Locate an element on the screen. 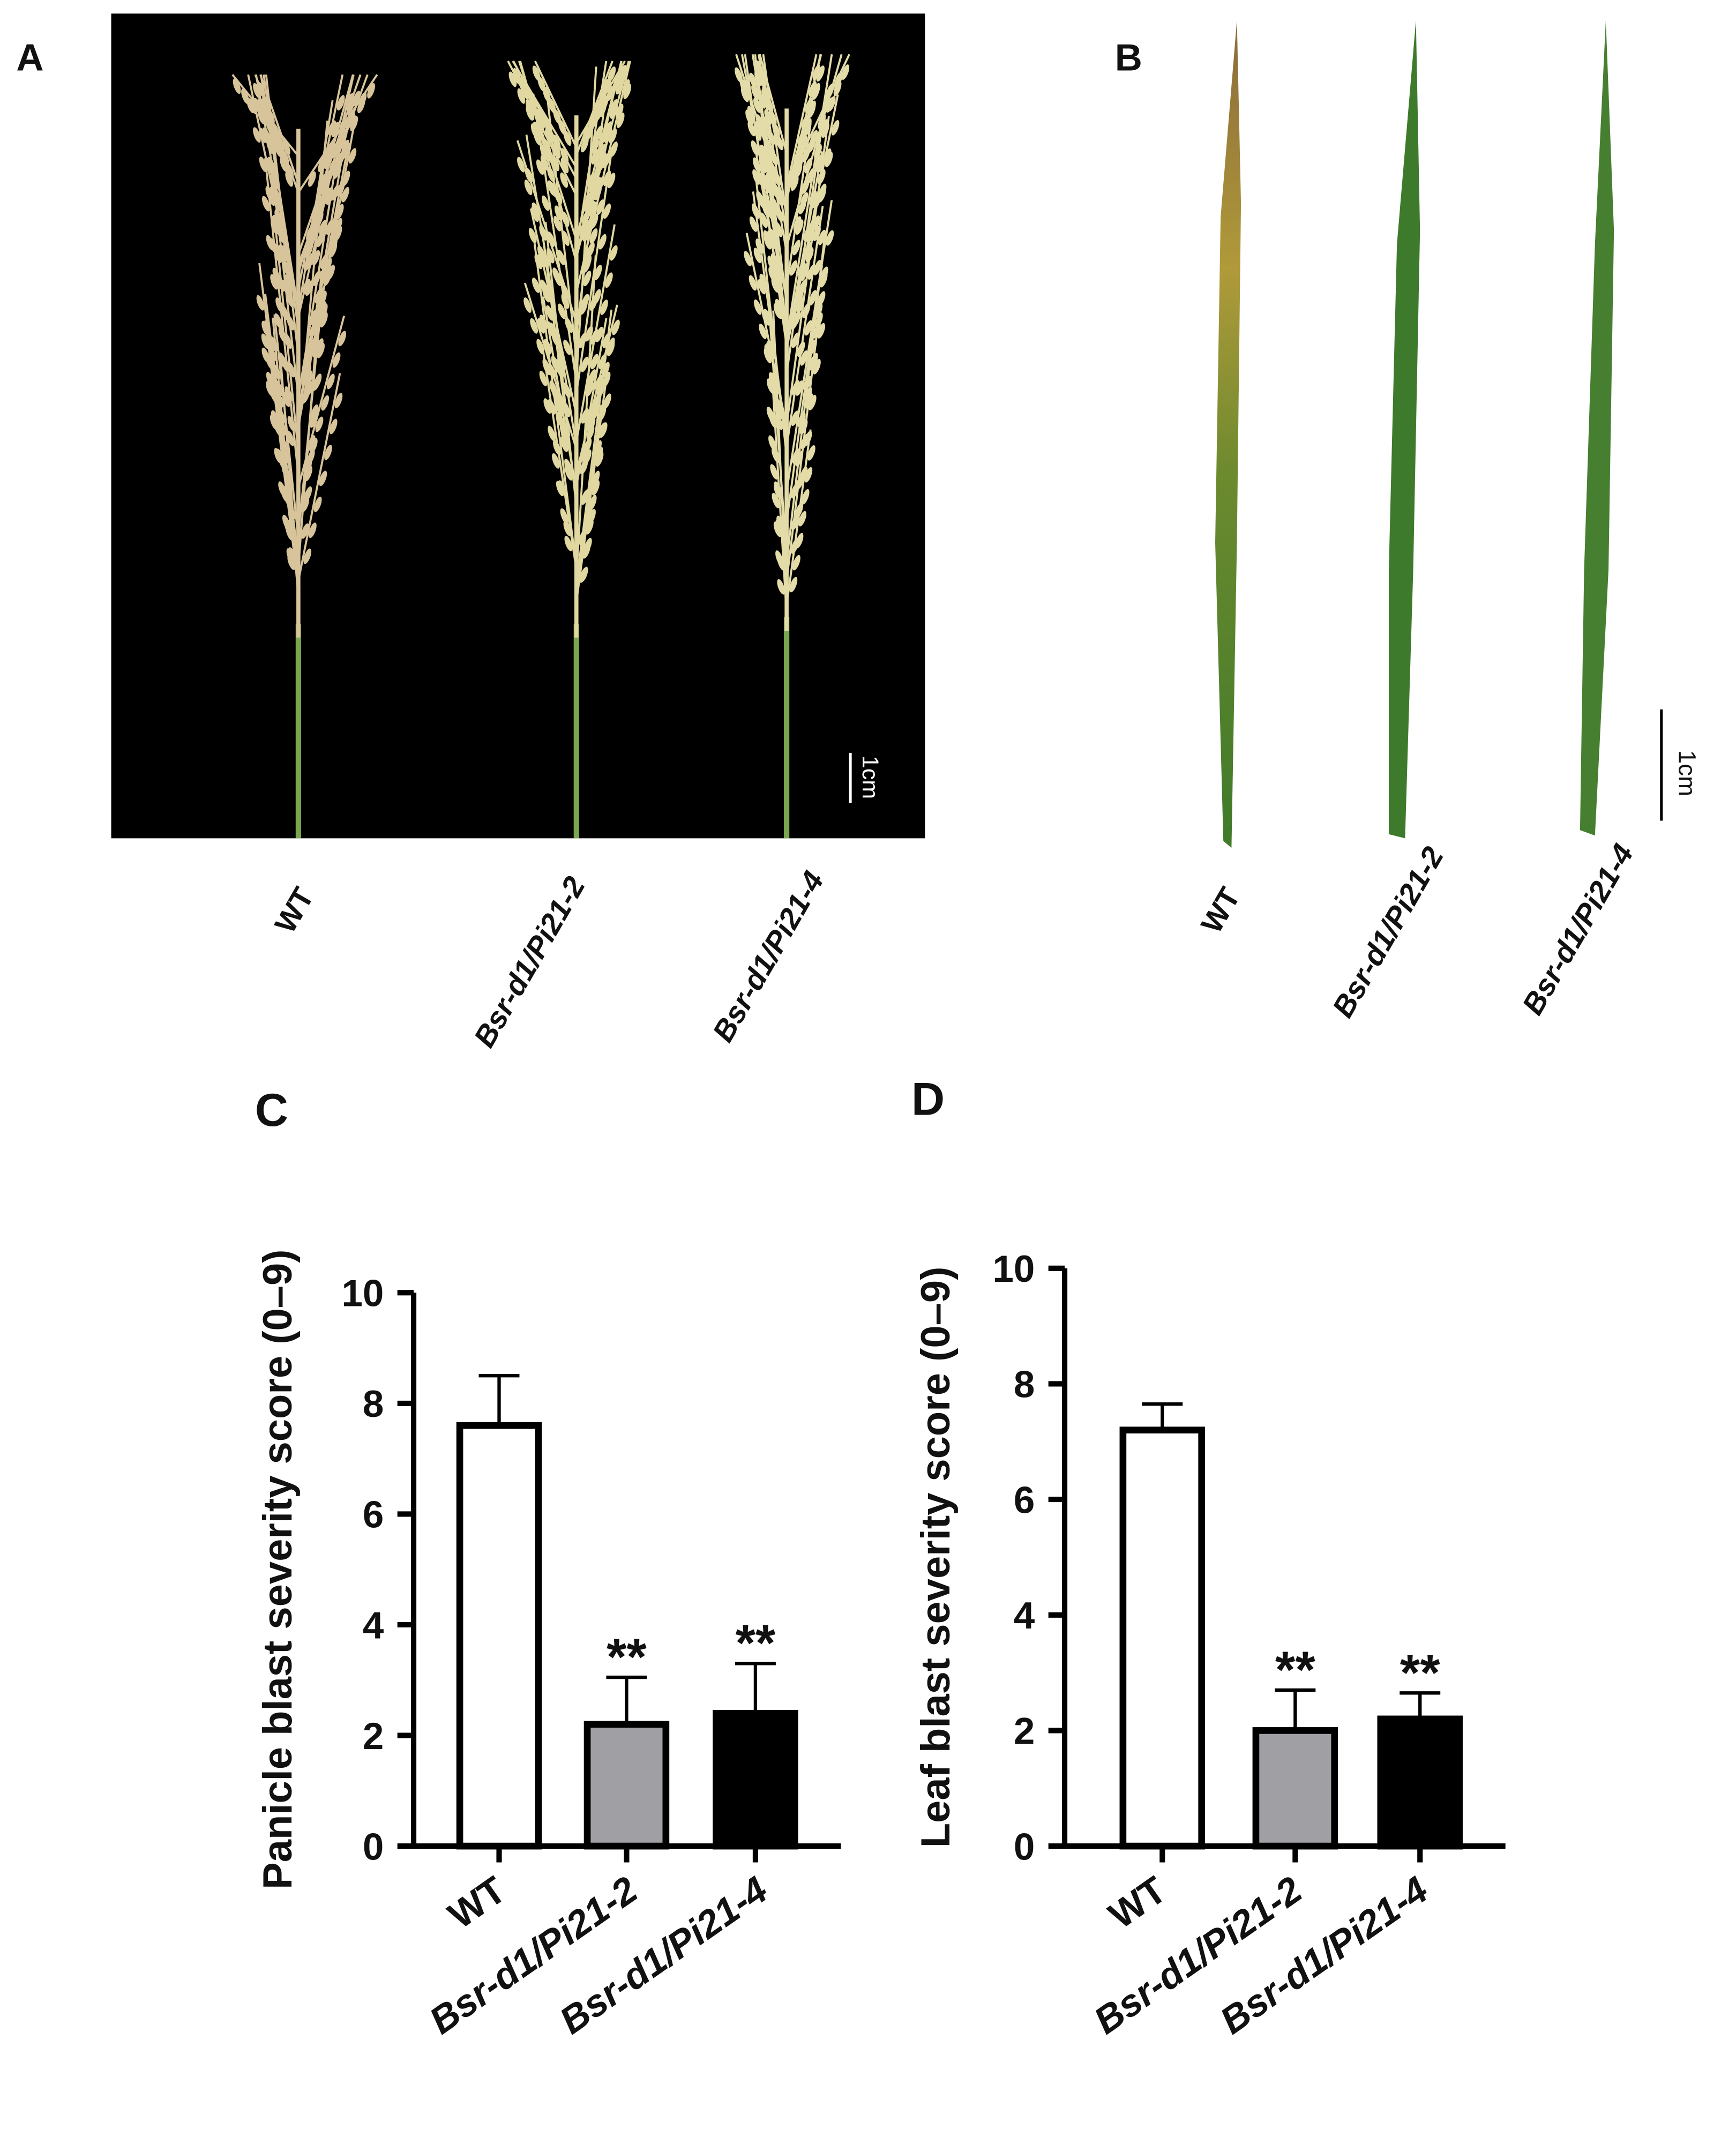 The image size is (1736, 2144). scale-bar-label: 1cm is located at coordinates (1687, 773).